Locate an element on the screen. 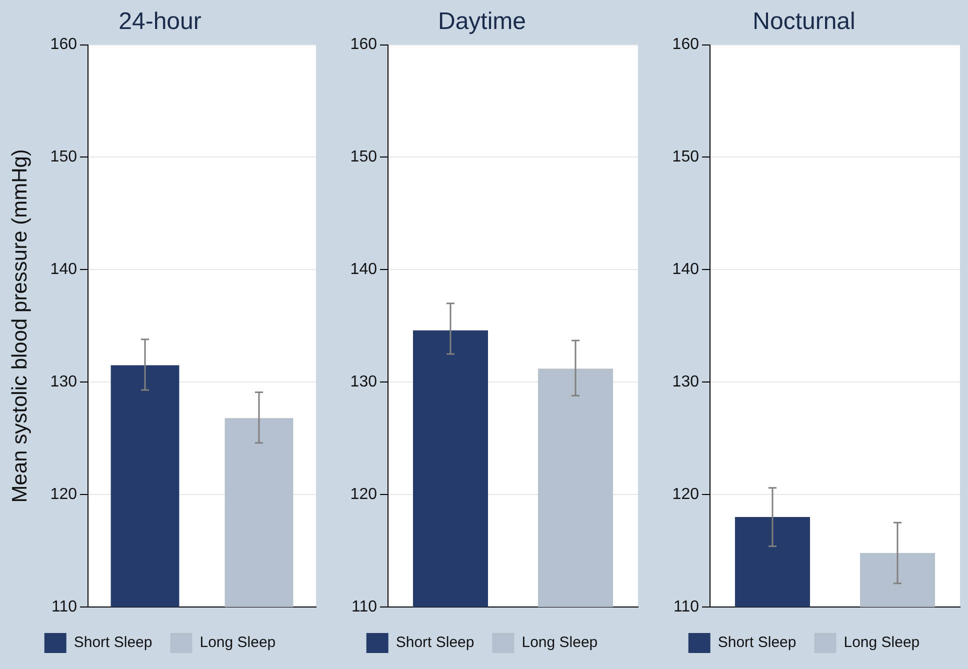 The image size is (968, 669). chart-title: Daytime is located at coordinates (482, 22).